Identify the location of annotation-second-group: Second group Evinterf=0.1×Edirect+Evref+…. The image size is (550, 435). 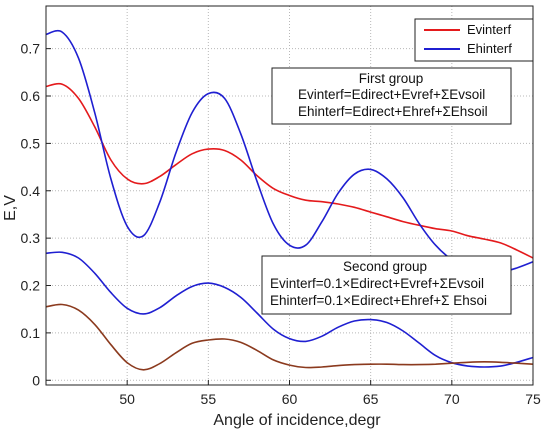
(386, 285).